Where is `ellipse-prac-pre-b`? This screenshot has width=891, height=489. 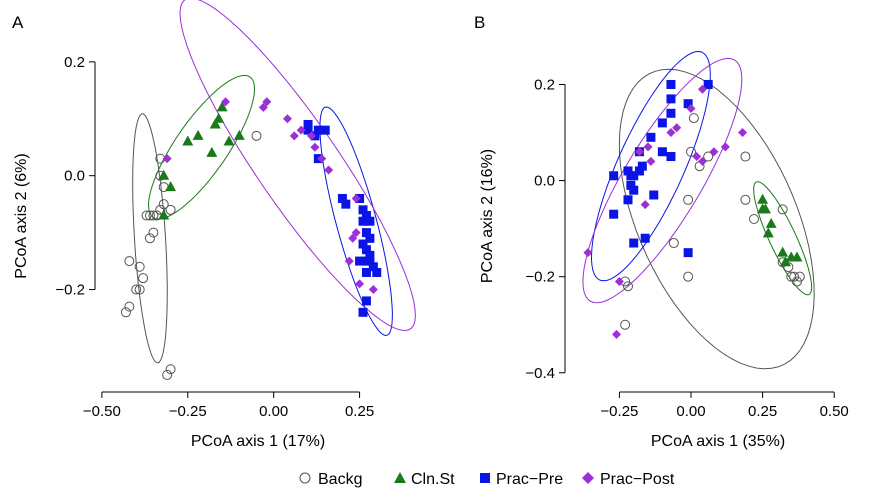 ellipse-prac-pre-b is located at coordinates (650, 166).